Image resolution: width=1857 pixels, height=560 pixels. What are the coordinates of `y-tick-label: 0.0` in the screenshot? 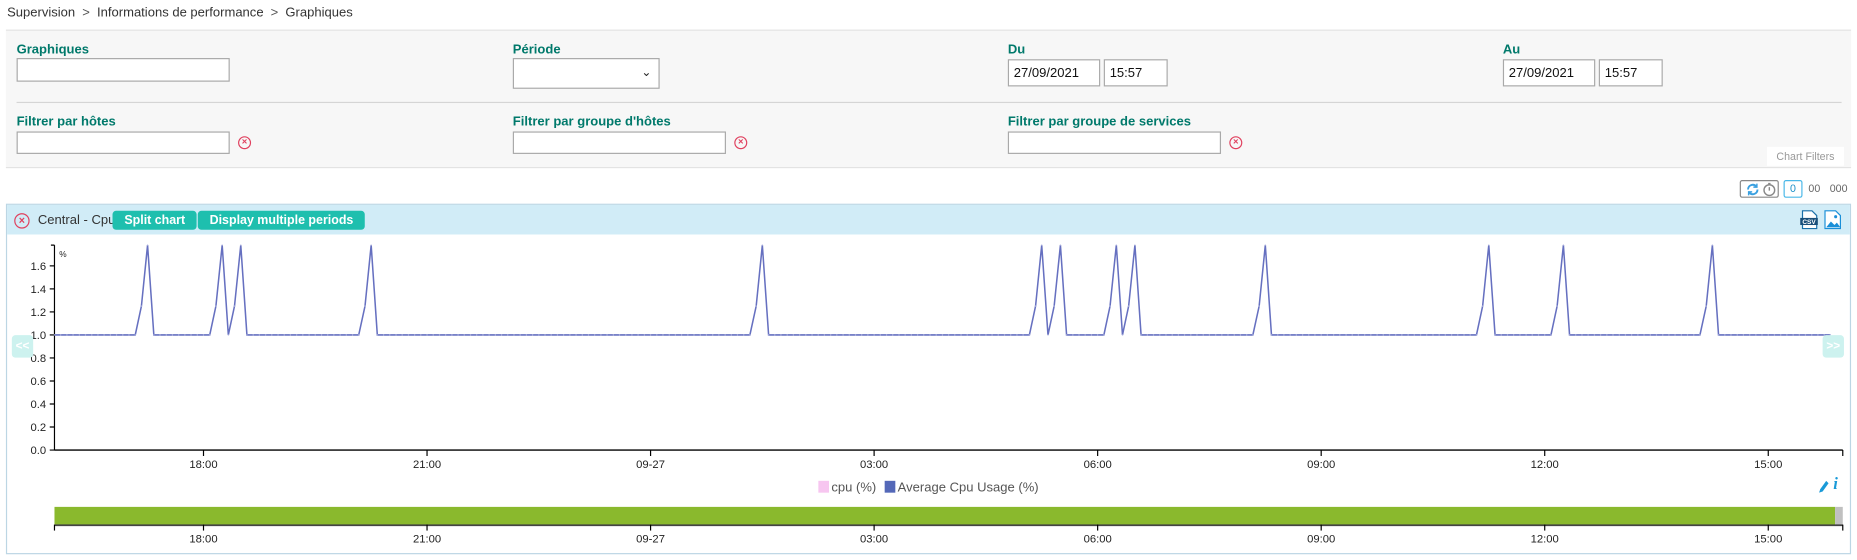 It's located at (39, 451).